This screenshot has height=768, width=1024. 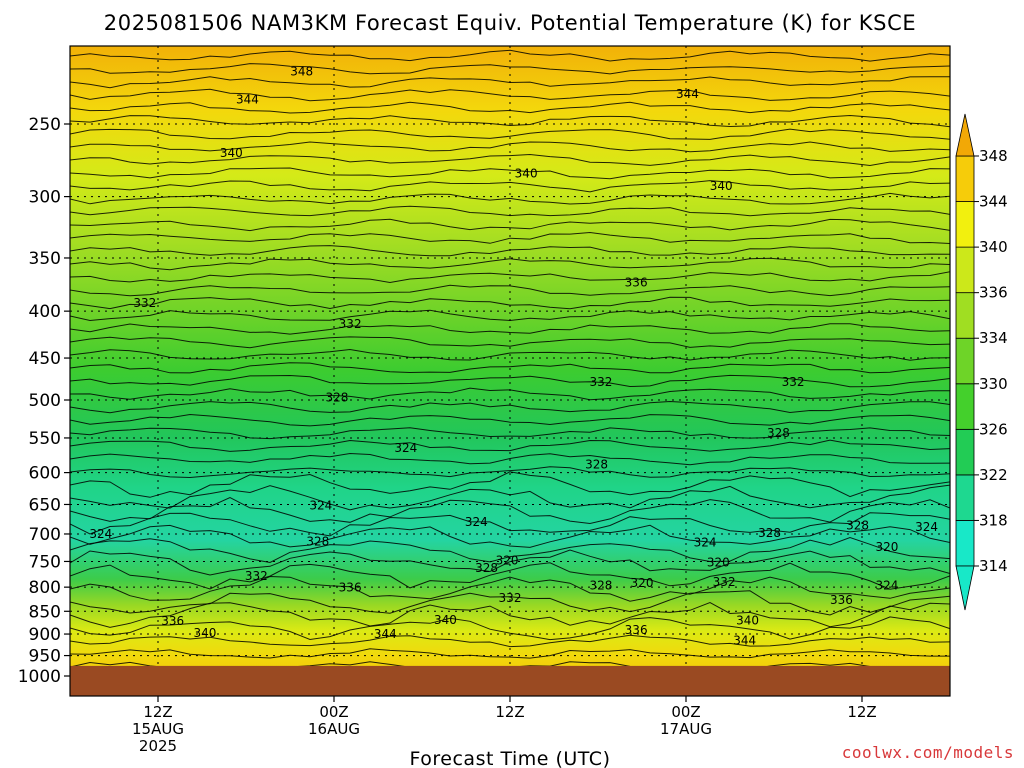 What do you see at coordinates (510, 758) in the screenshot?
I see `x-axis-title: Forecast Time (UTC)` at bounding box center [510, 758].